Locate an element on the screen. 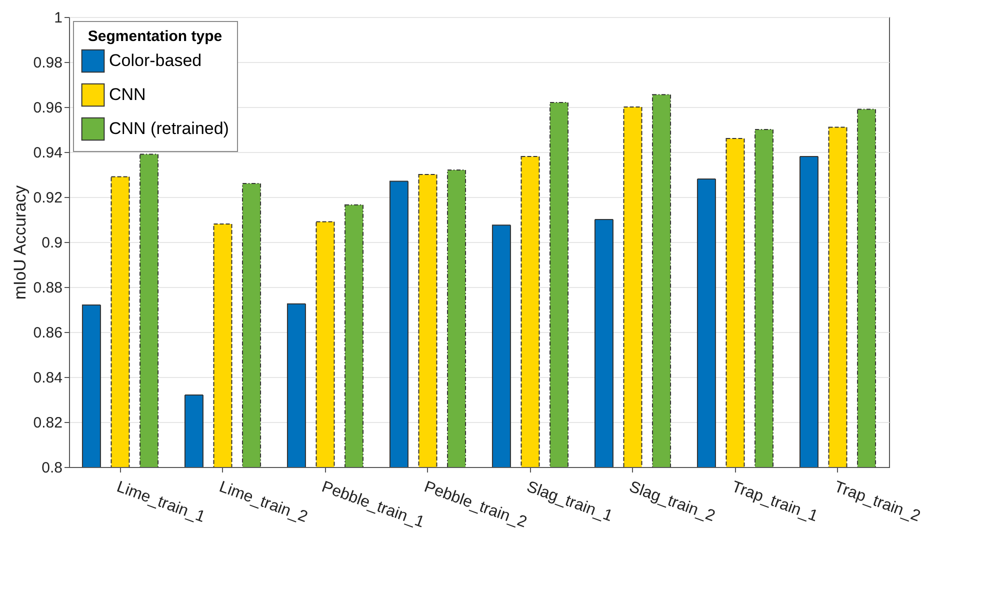  y-tick-label: 0.82 is located at coordinates (47, 423).